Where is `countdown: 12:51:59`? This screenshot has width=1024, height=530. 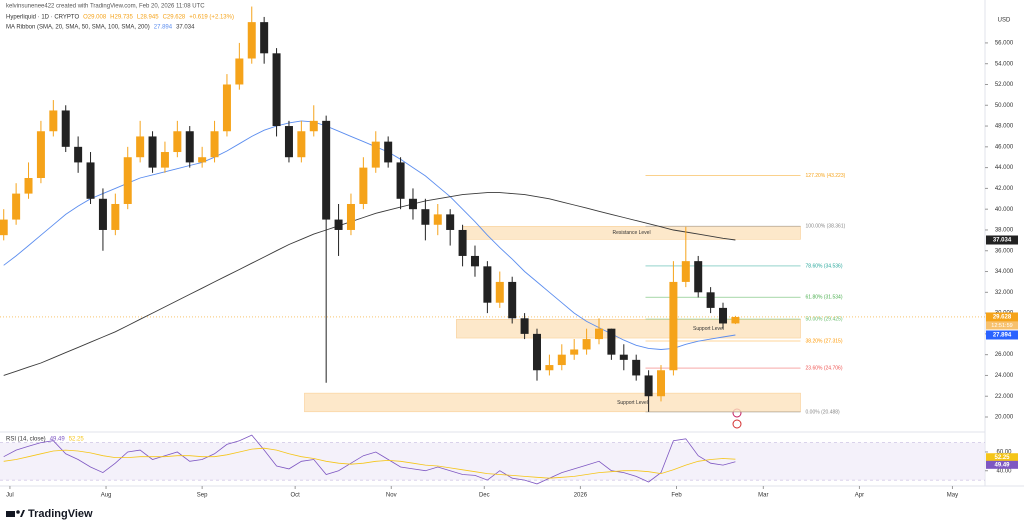
countdown: 12:51:59 is located at coordinates (1001, 326).